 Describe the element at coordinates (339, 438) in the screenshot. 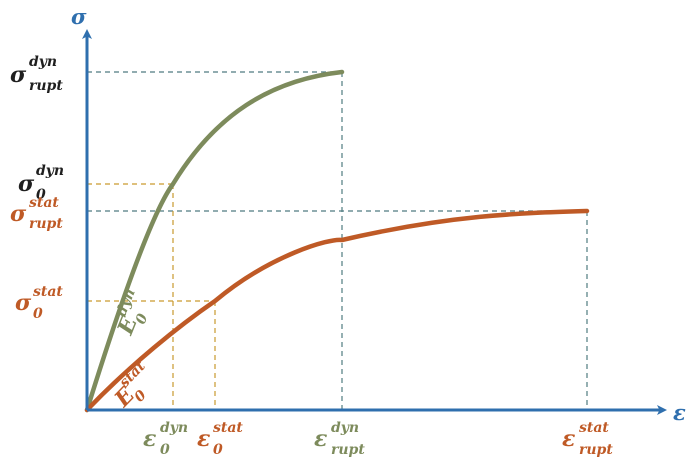

I see `label-eps-rupt-dyn: ε dyn rupt` at that location.